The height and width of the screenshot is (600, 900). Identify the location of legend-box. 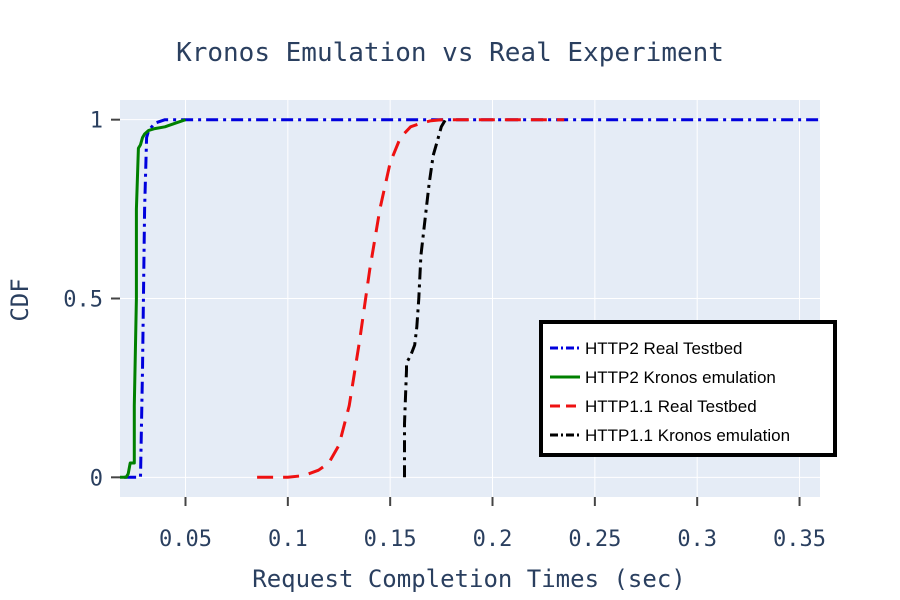
(688, 388).